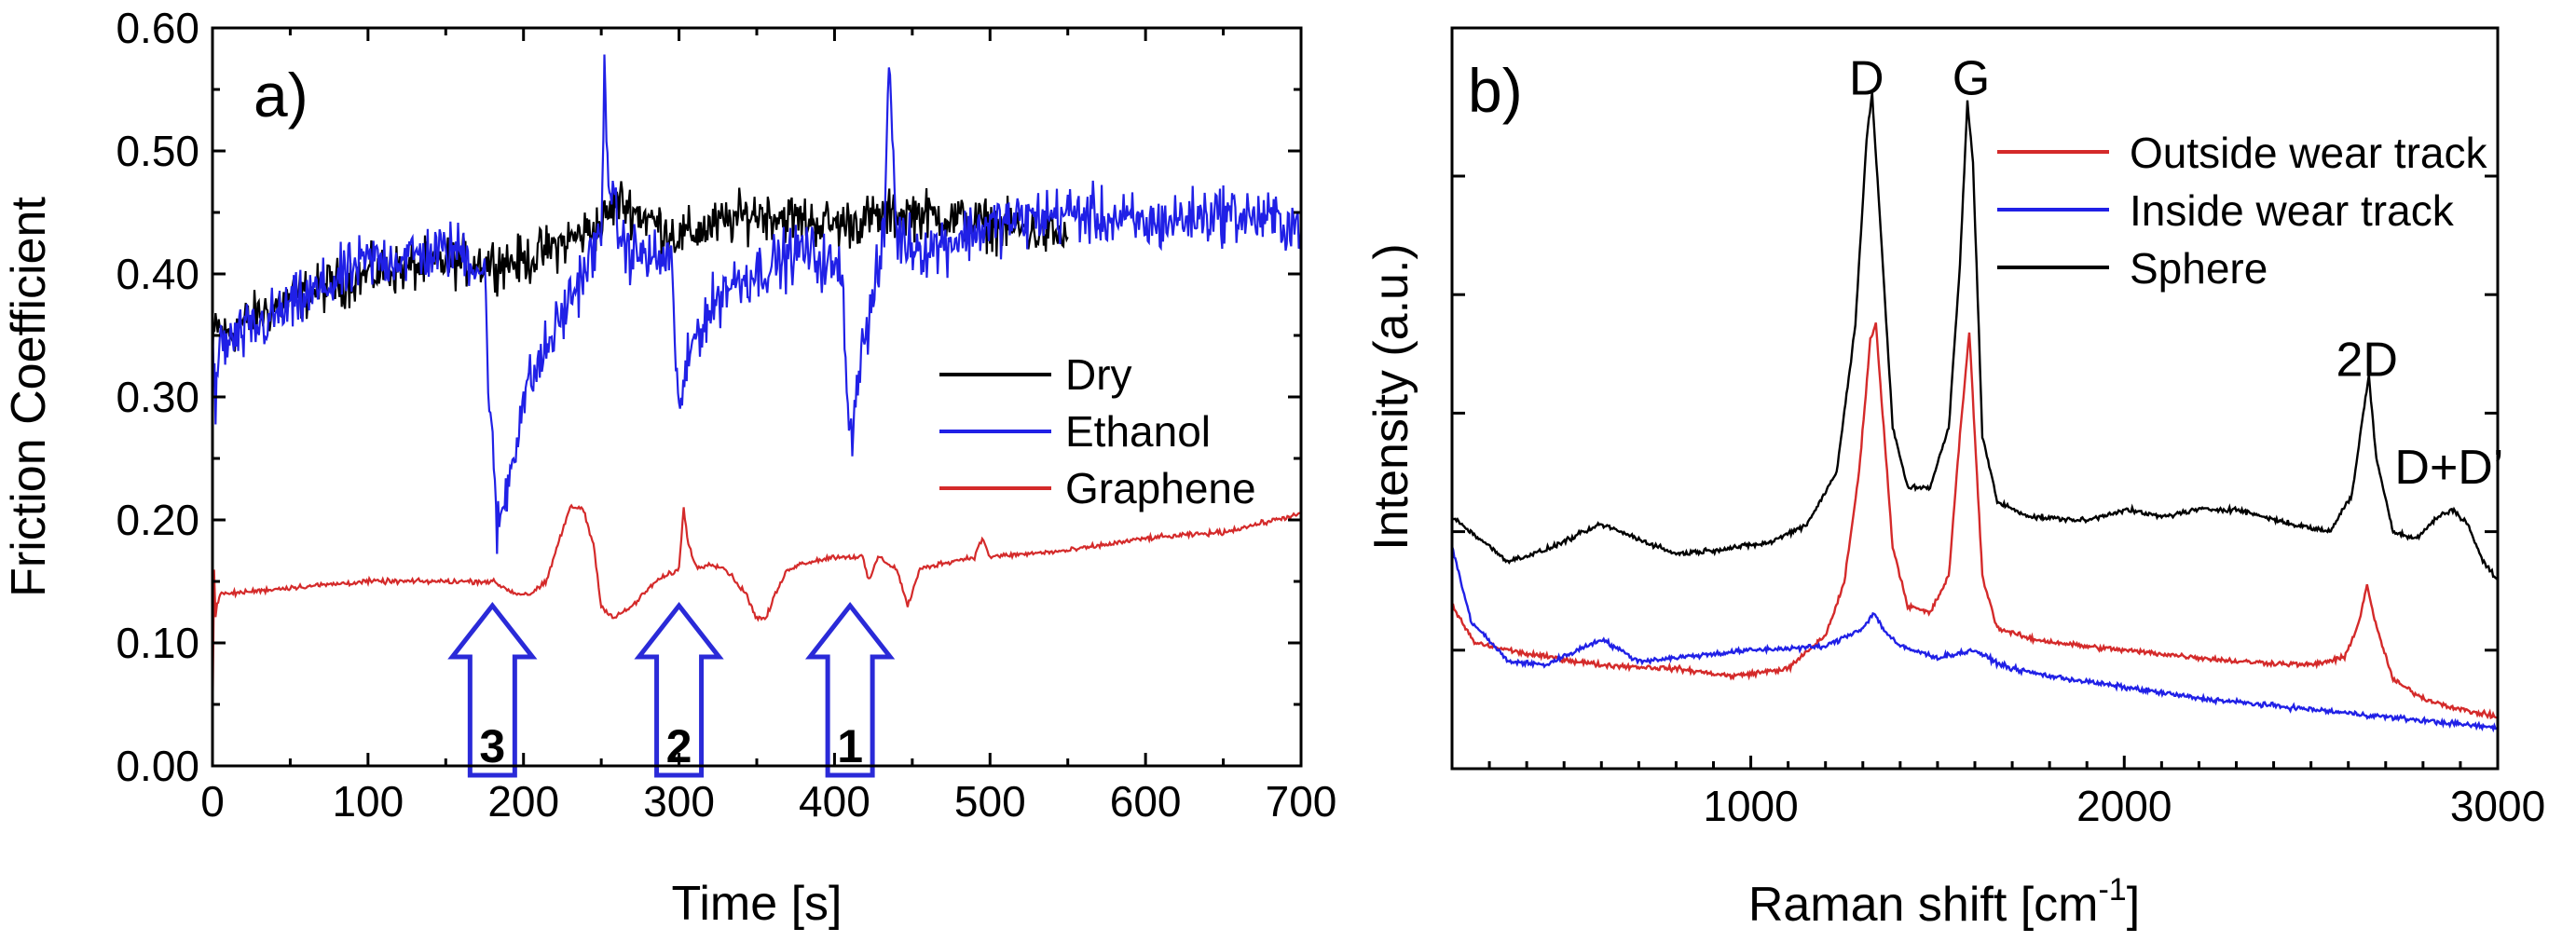  Describe the element at coordinates (1974, 639) in the screenshot. I see `series-line-inside-wear-track` at that location.